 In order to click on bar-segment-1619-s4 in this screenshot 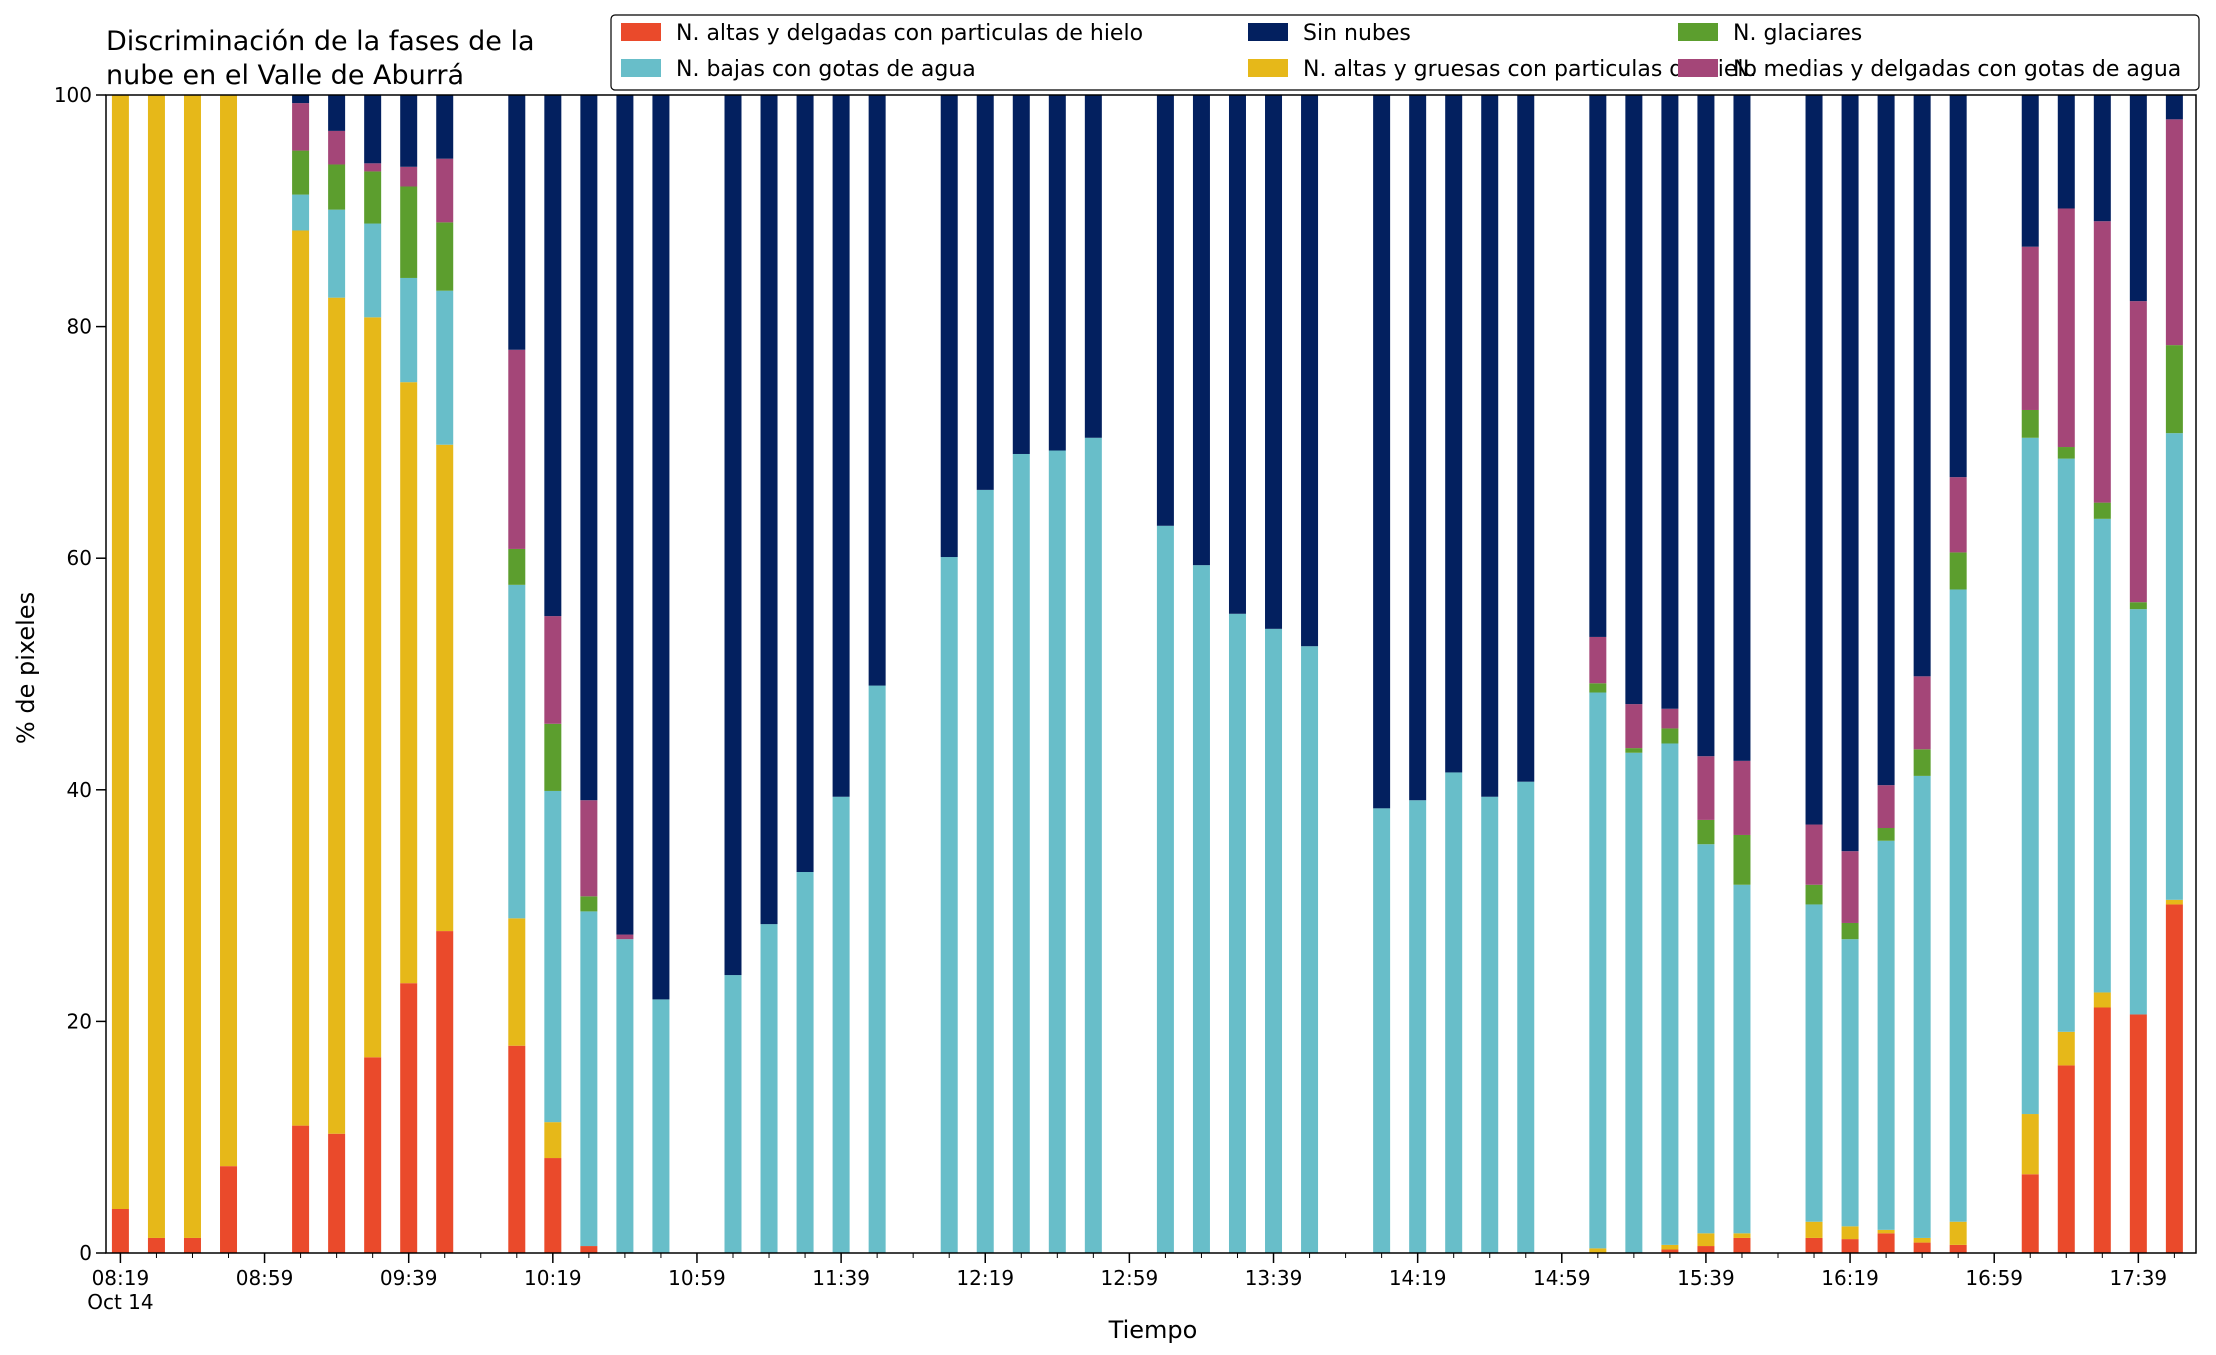, I will do `click(1850, 887)`.